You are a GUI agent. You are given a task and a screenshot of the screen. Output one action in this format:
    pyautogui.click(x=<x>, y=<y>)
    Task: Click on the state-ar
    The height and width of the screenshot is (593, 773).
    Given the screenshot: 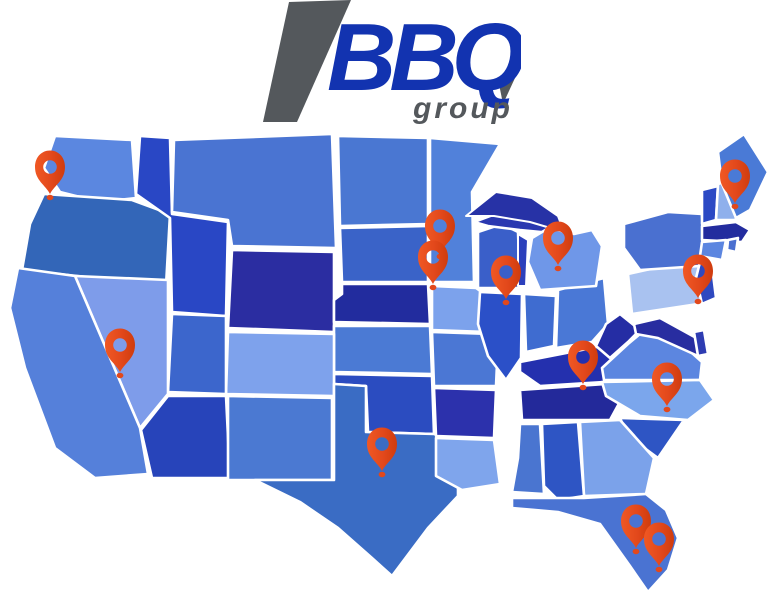 What is the action you would take?
    pyautogui.click(x=465, y=413)
    